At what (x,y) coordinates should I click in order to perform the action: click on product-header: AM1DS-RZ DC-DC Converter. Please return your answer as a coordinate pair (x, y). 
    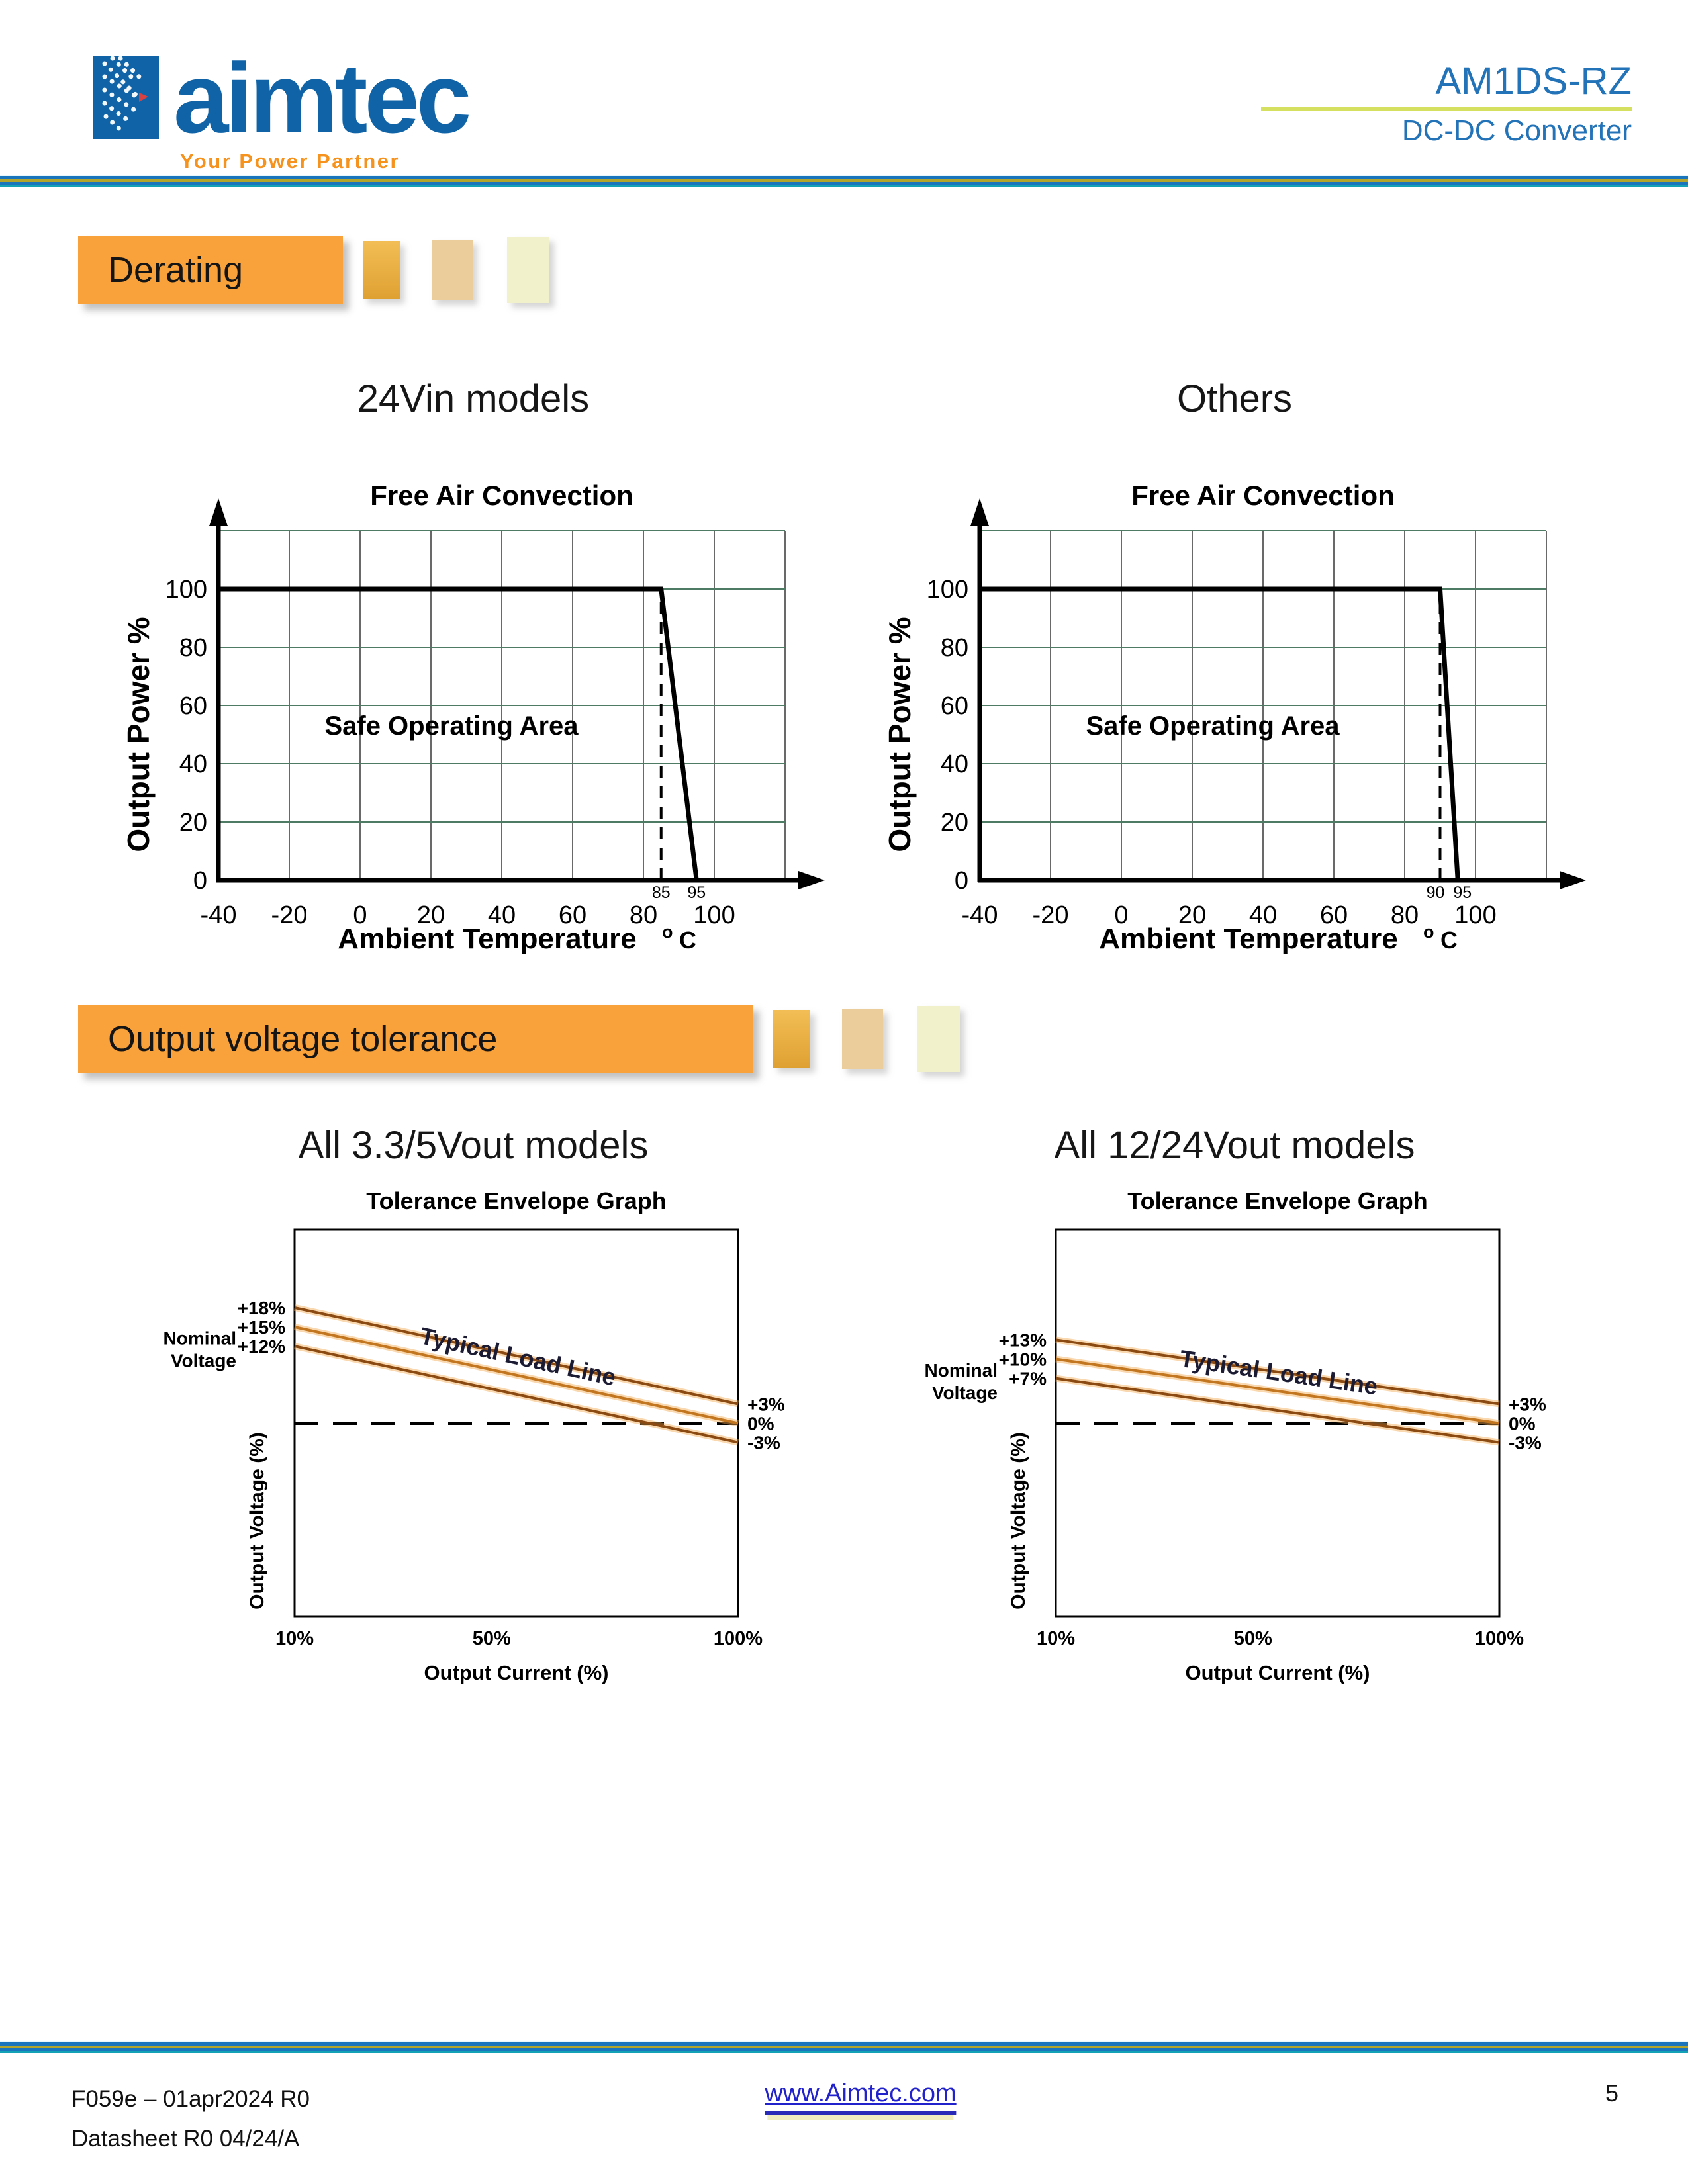
    Looking at the image, I should click on (1446, 105).